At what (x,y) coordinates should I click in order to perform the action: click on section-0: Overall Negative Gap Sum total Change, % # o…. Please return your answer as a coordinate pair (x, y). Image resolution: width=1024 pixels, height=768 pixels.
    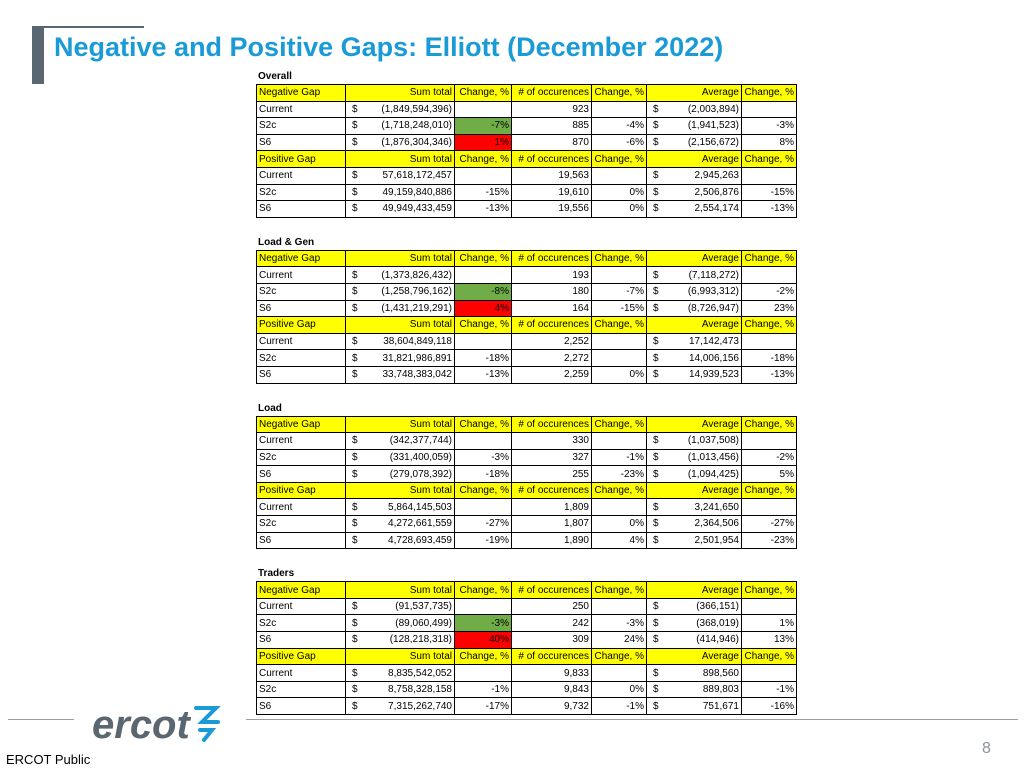
    Looking at the image, I should click on (526, 144).